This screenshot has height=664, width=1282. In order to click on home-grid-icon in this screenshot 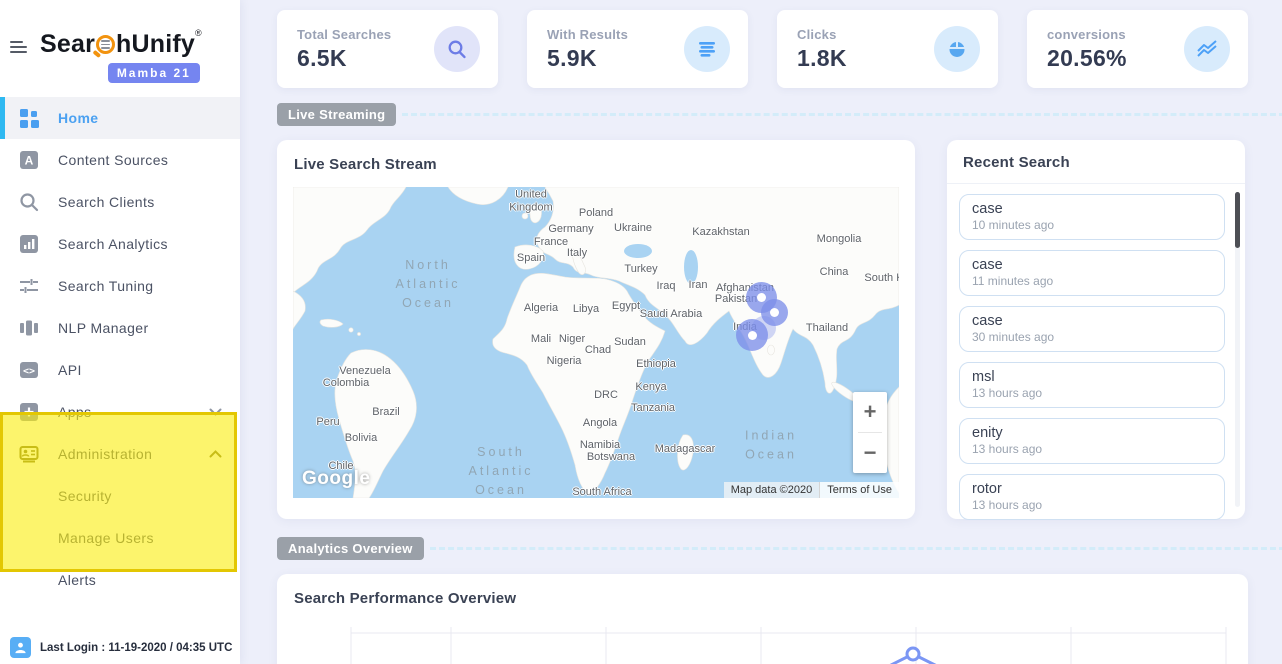, I will do `click(29, 118)`.